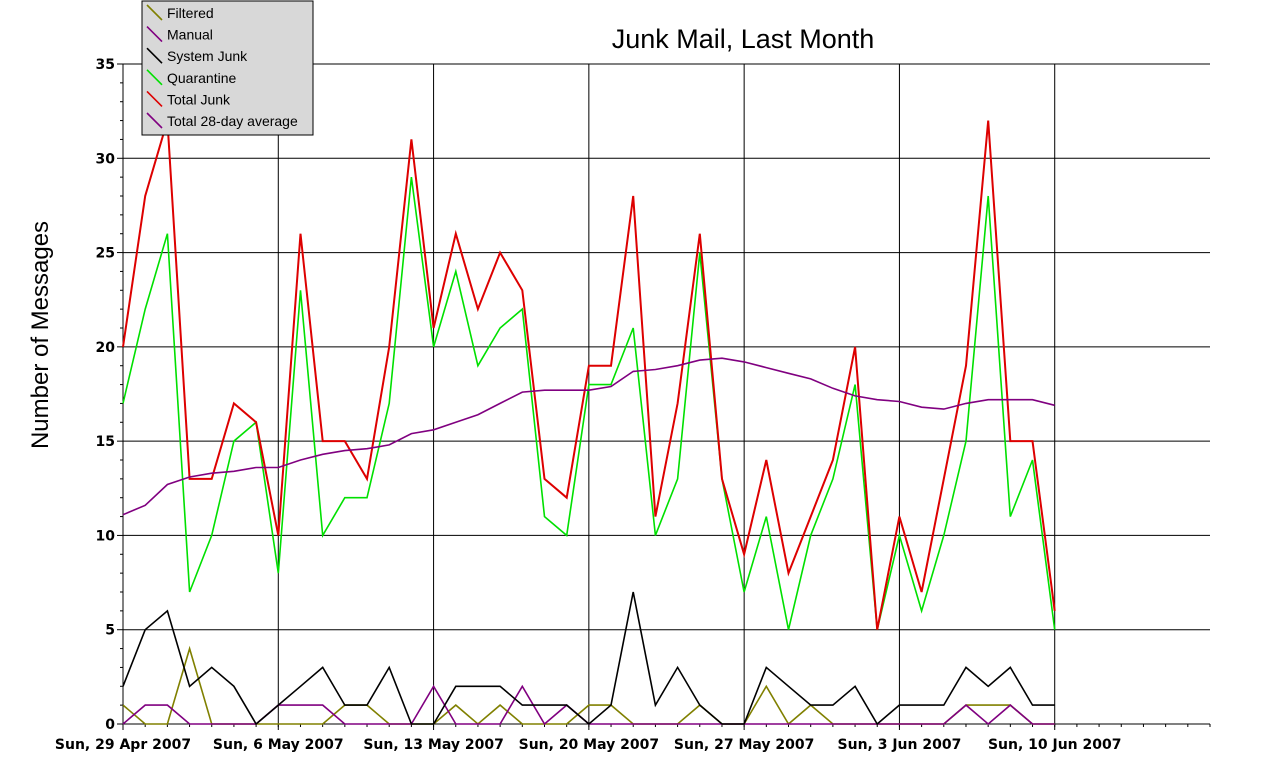  What do you see at coordinates (154, 55) in the screenshot?
I see `legend-swatch-system-junk` at bounding box center [154, 55].